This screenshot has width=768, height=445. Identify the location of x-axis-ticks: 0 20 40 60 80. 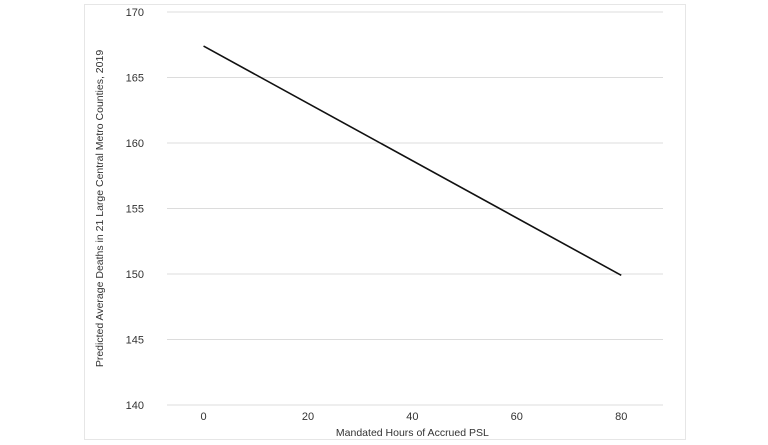
(413, 417).